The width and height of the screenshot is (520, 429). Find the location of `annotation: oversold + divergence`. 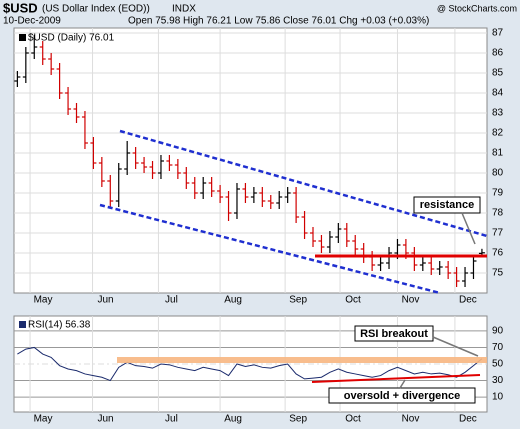

annotation: oversold + divergence is located at coordinates (402, 396).